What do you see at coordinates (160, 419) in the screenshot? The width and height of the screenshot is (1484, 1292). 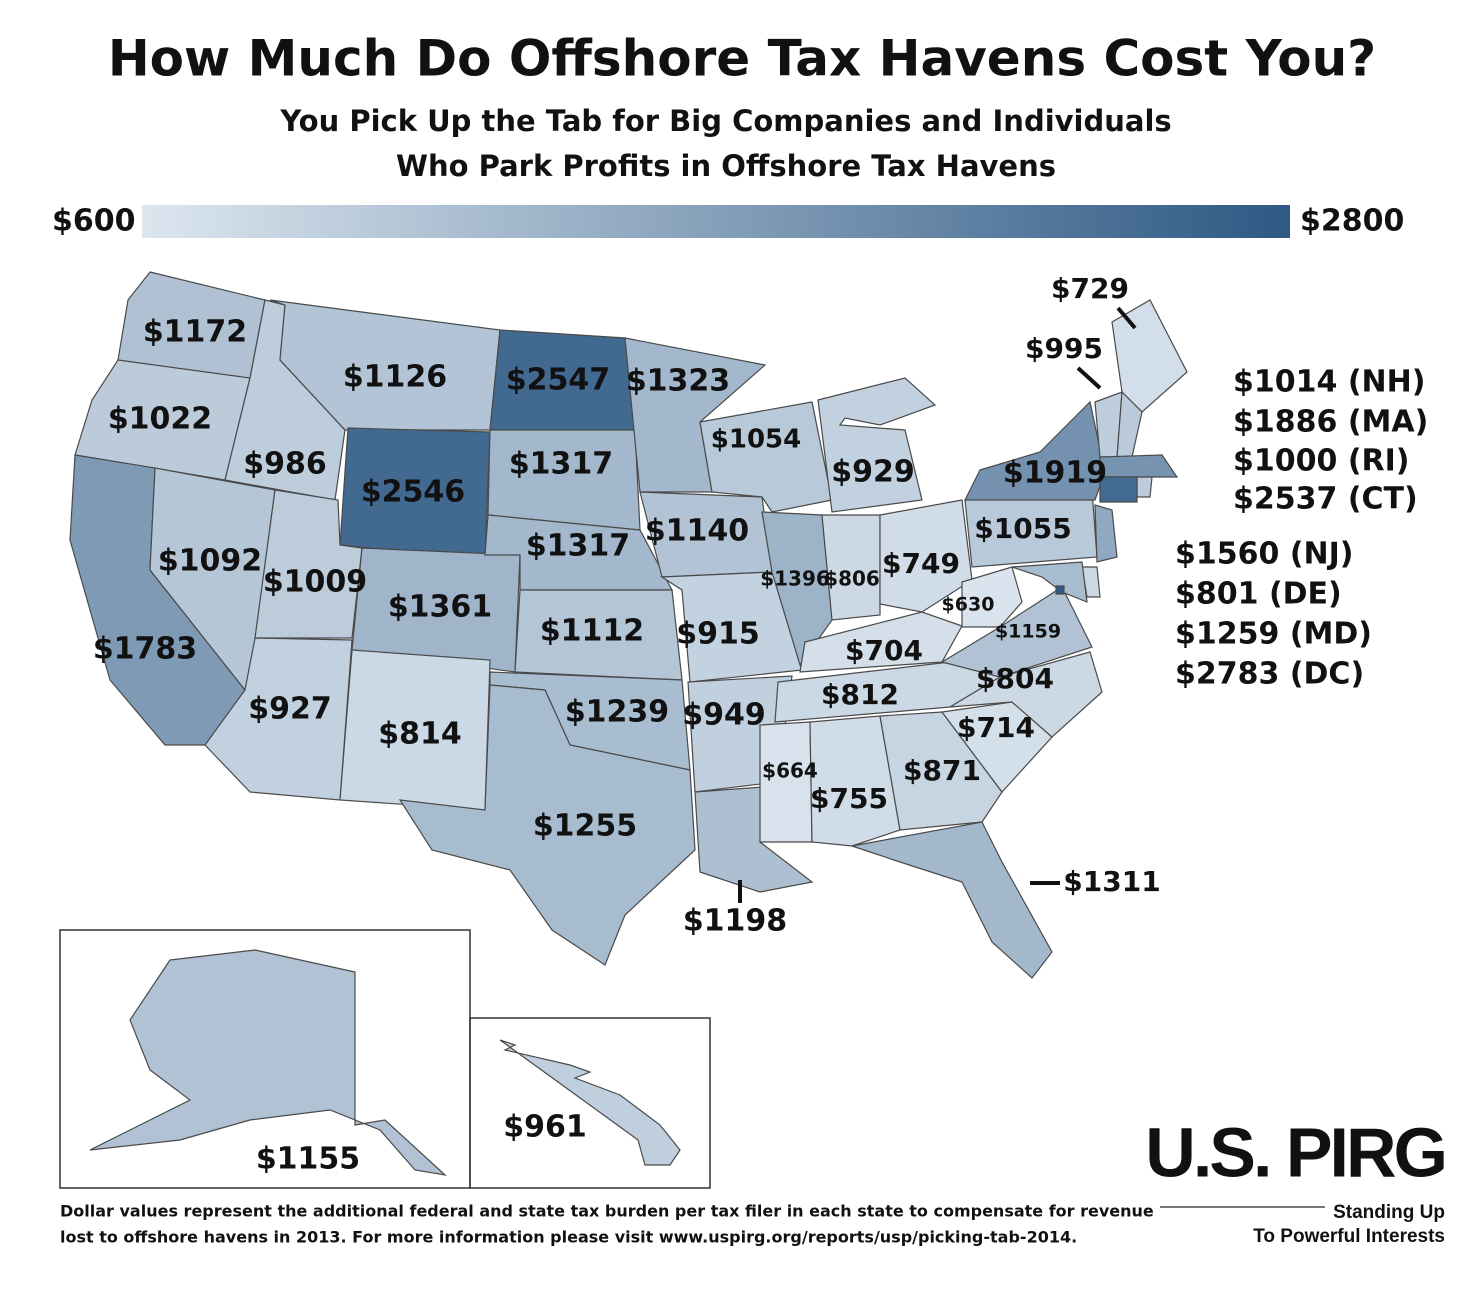 I see `state-value-label: $1022` at bounding box center [160, 419].